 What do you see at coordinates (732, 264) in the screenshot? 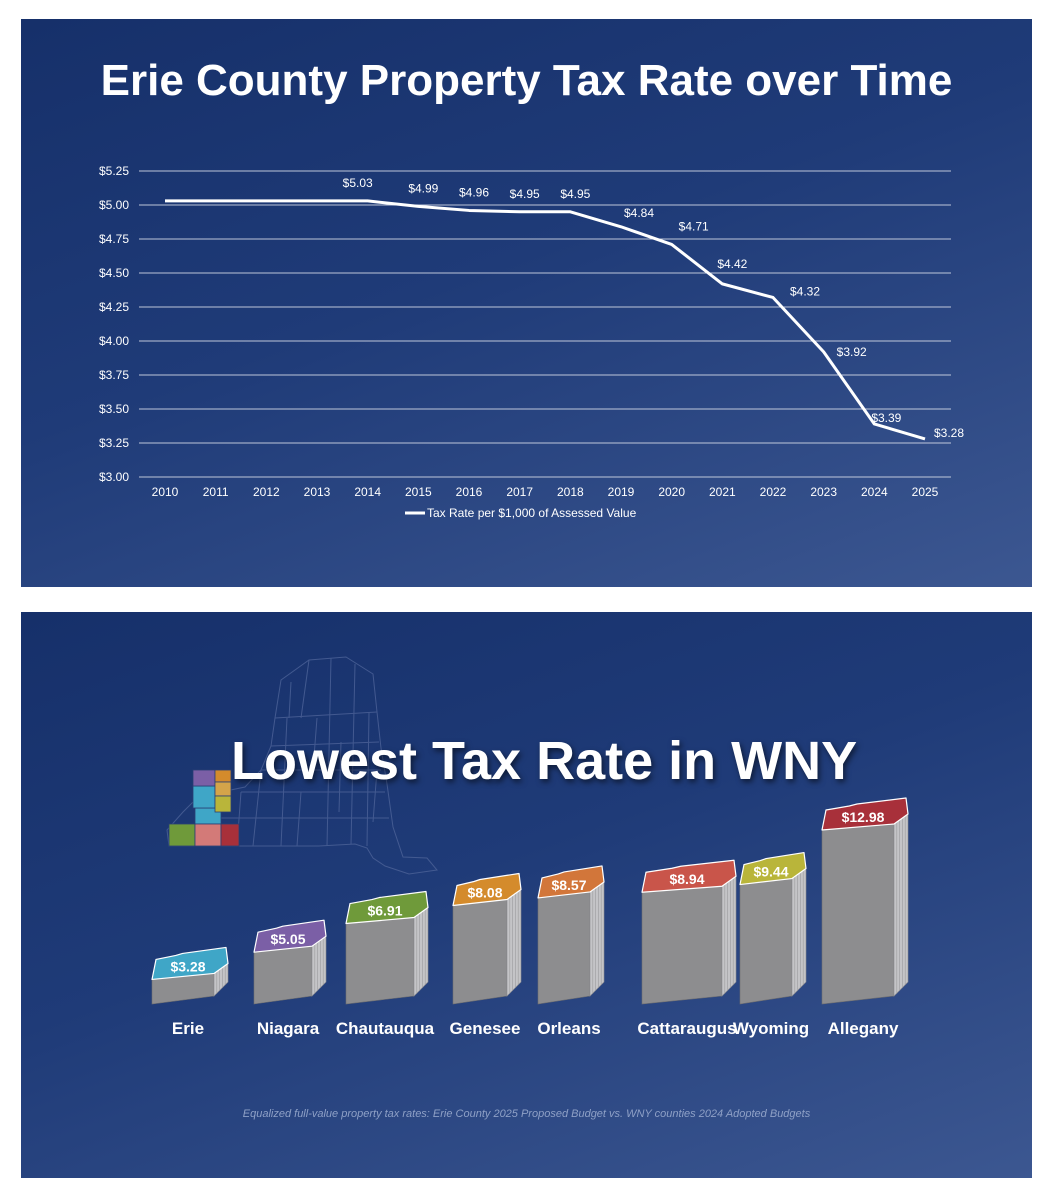
I see `data-label: $4.42` at bounding box center [732, 264].